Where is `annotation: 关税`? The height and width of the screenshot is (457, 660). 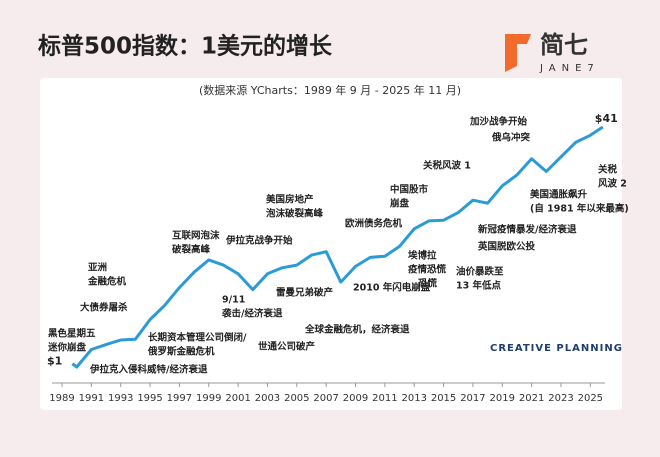
annotation: 关税 is located at coordinates (608, 170).